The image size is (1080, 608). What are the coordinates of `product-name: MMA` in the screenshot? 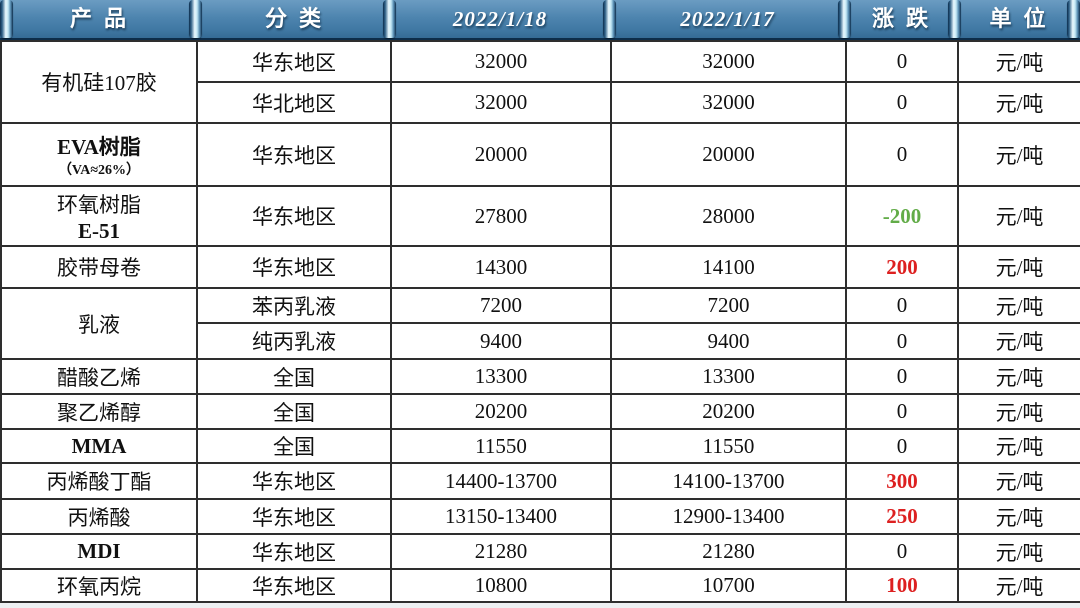 It's located at (99, 445).